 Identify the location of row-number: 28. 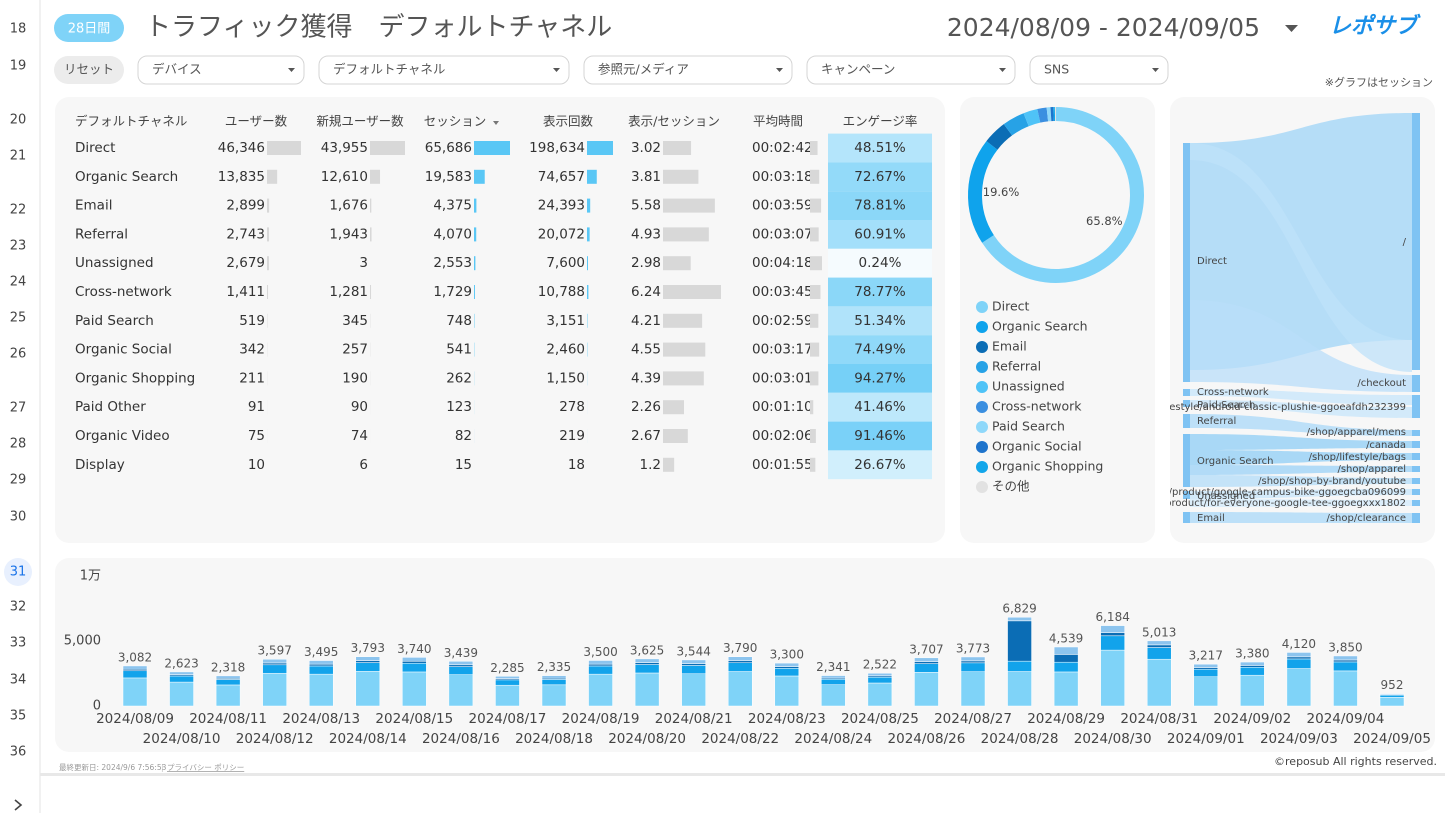
(18, 444).